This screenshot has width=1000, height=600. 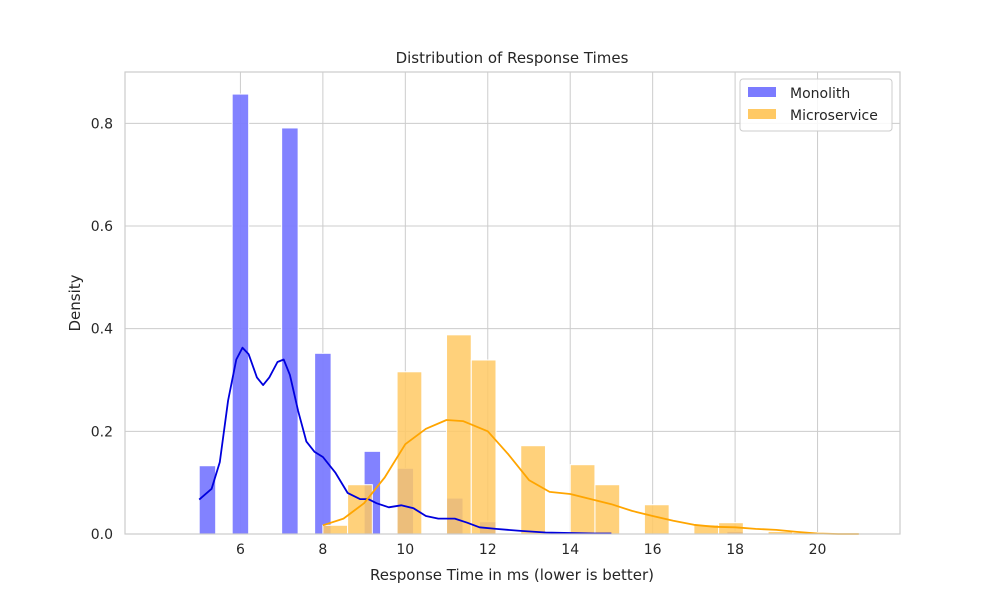 I want to click on legend: Monolith Microservice, so click(x=816, y=105).